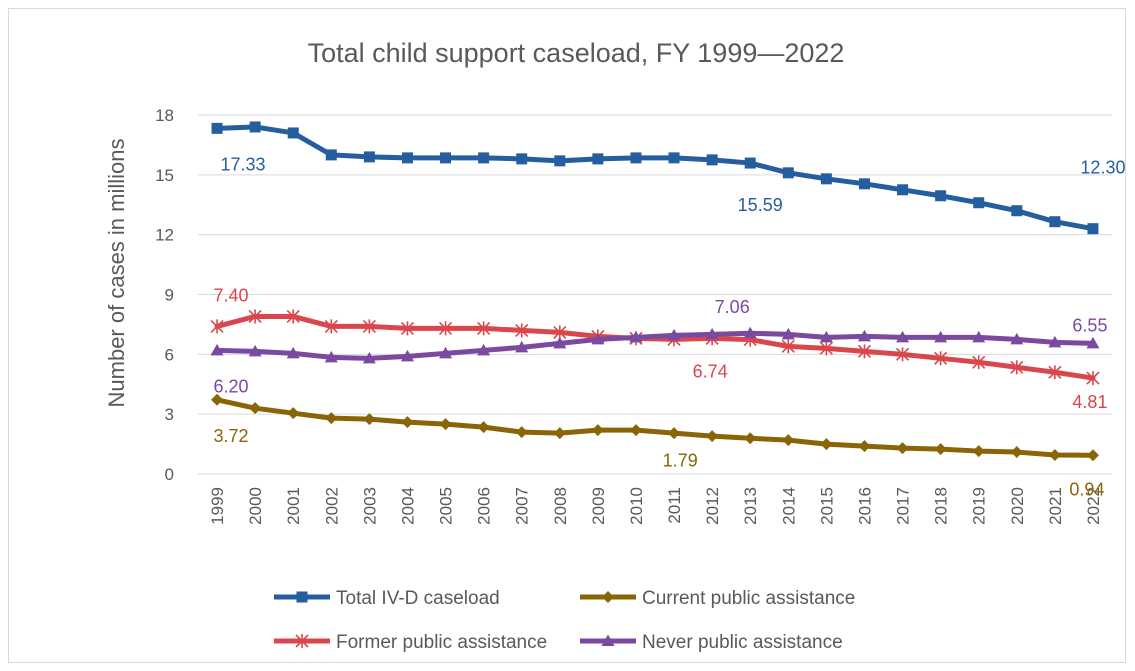 The height and width of the screenshot is (671, 1135). I want to click on series-current-public-assistance, so click(655, 427).